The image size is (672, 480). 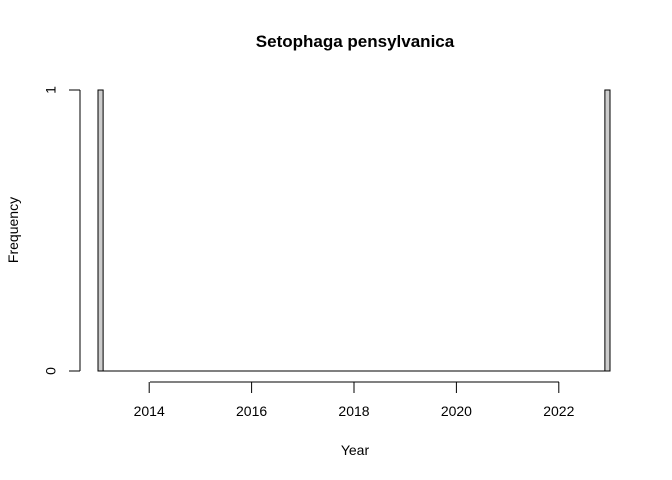 I want to click on y-axis: 01, so click(x=62, y=230).